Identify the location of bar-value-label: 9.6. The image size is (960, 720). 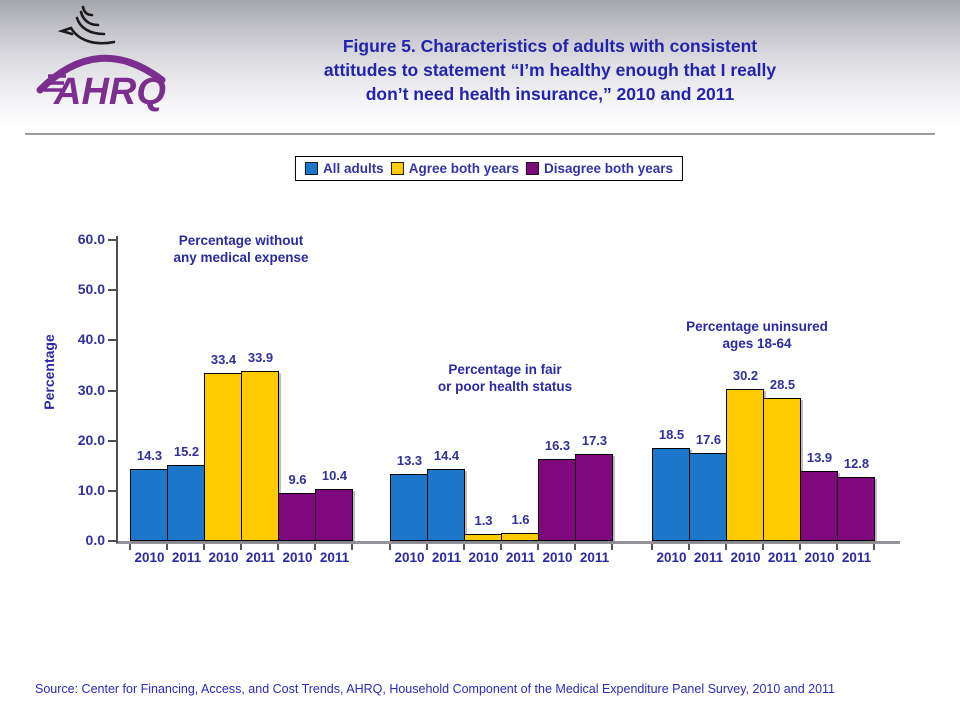
(297, 479).